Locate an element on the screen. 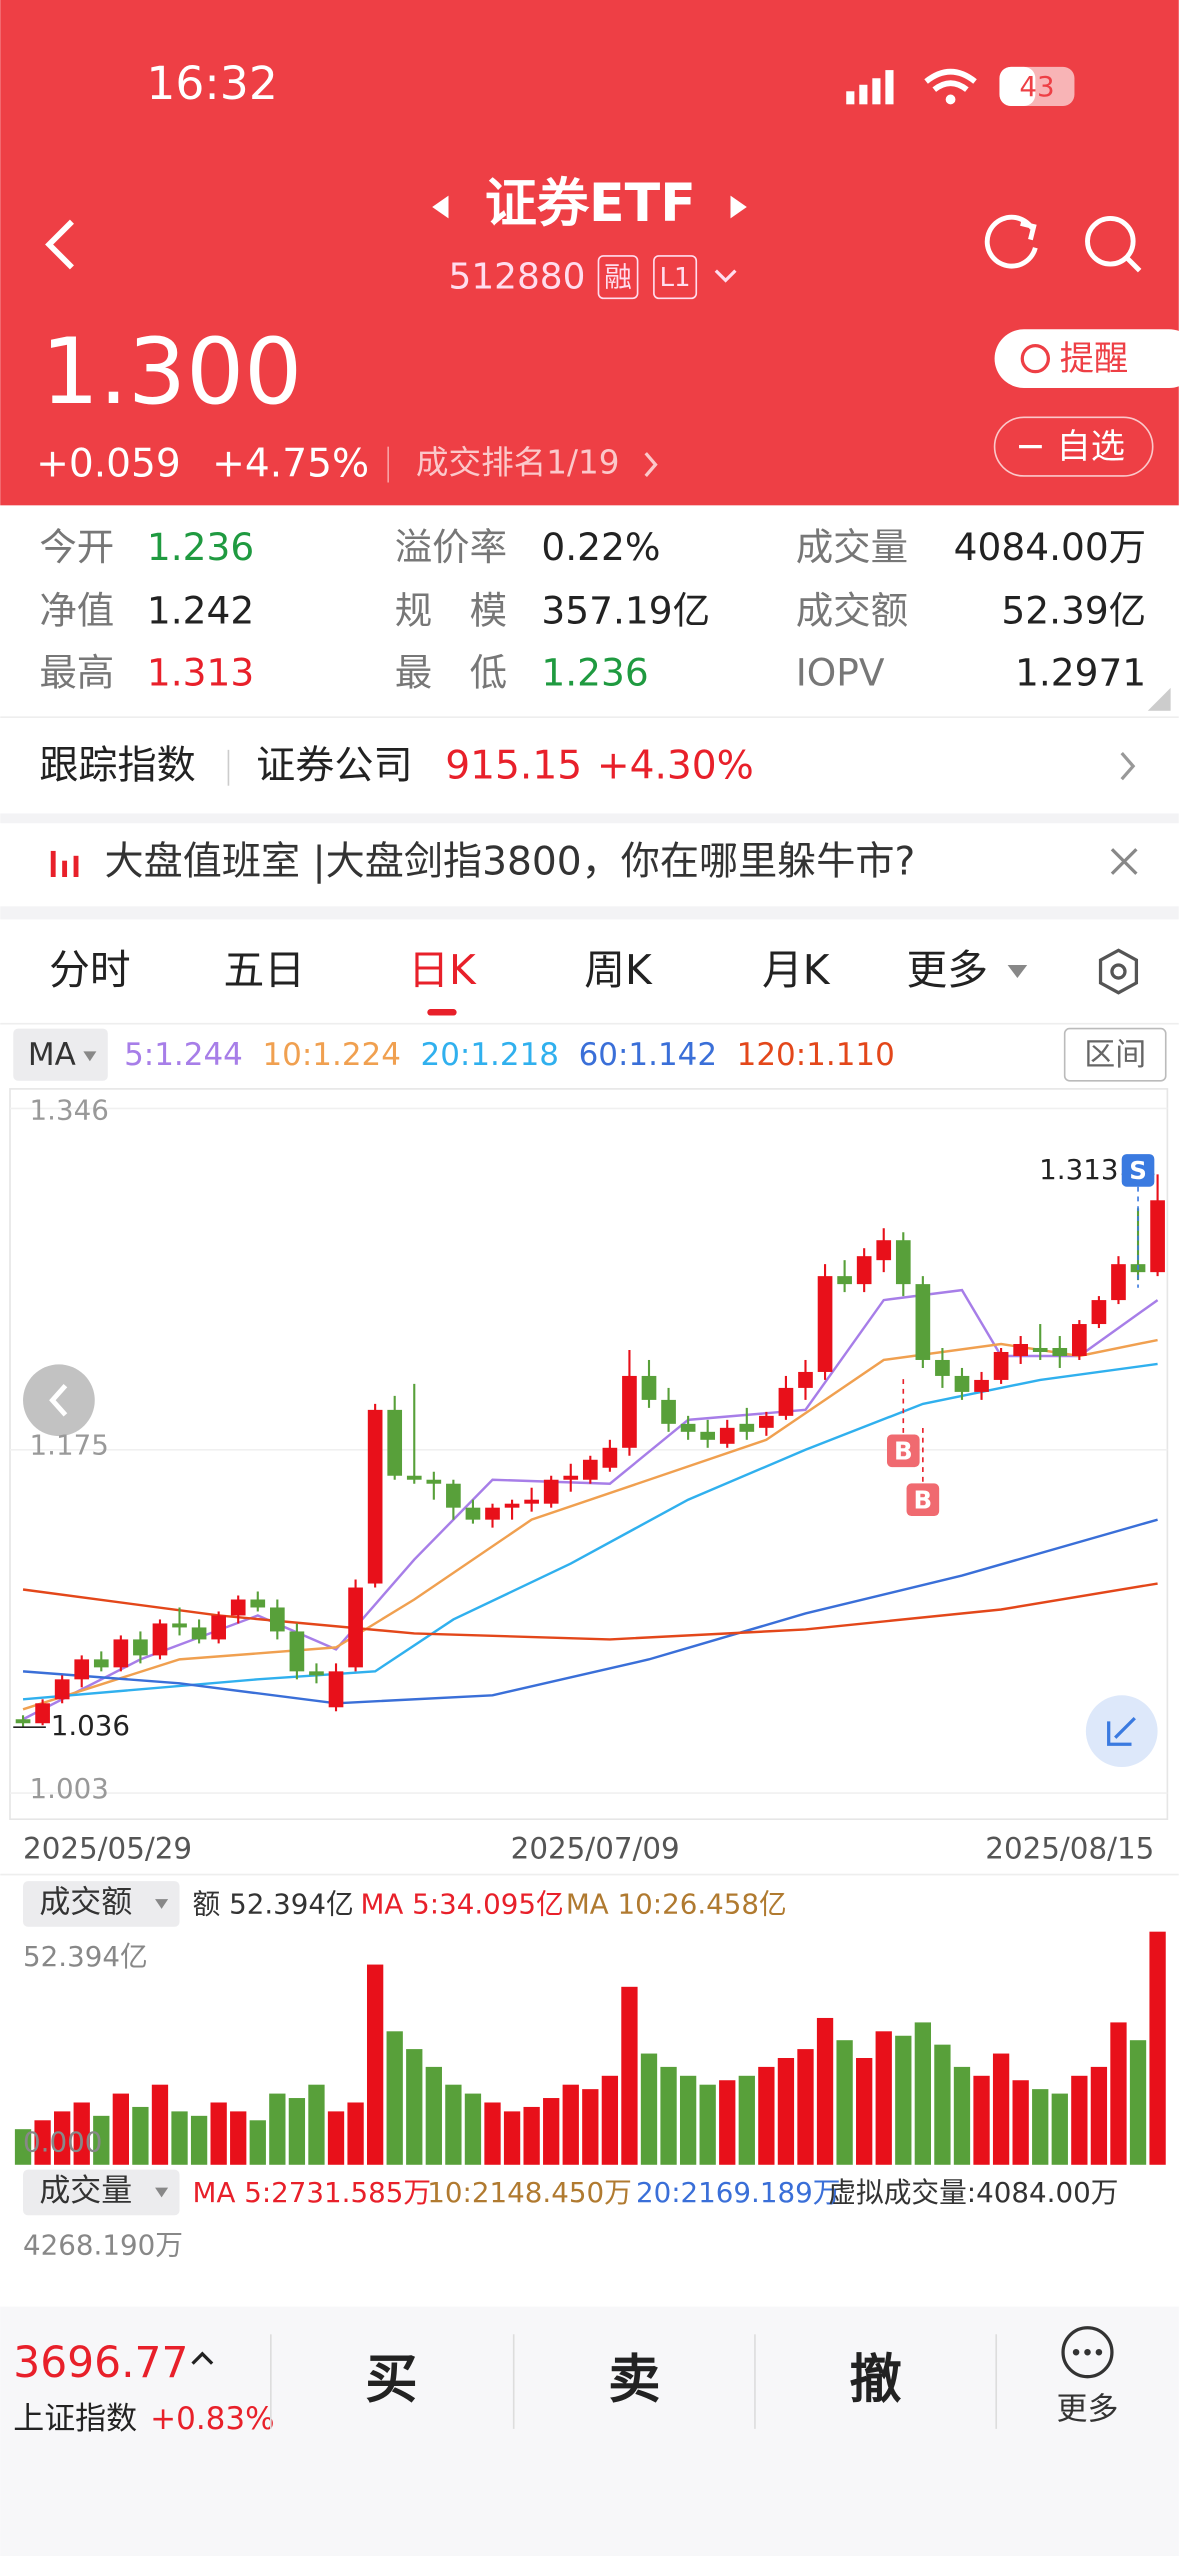 This screenshot has width=1179, height=2556. more-icon is located at coordinates (1087, 2352).